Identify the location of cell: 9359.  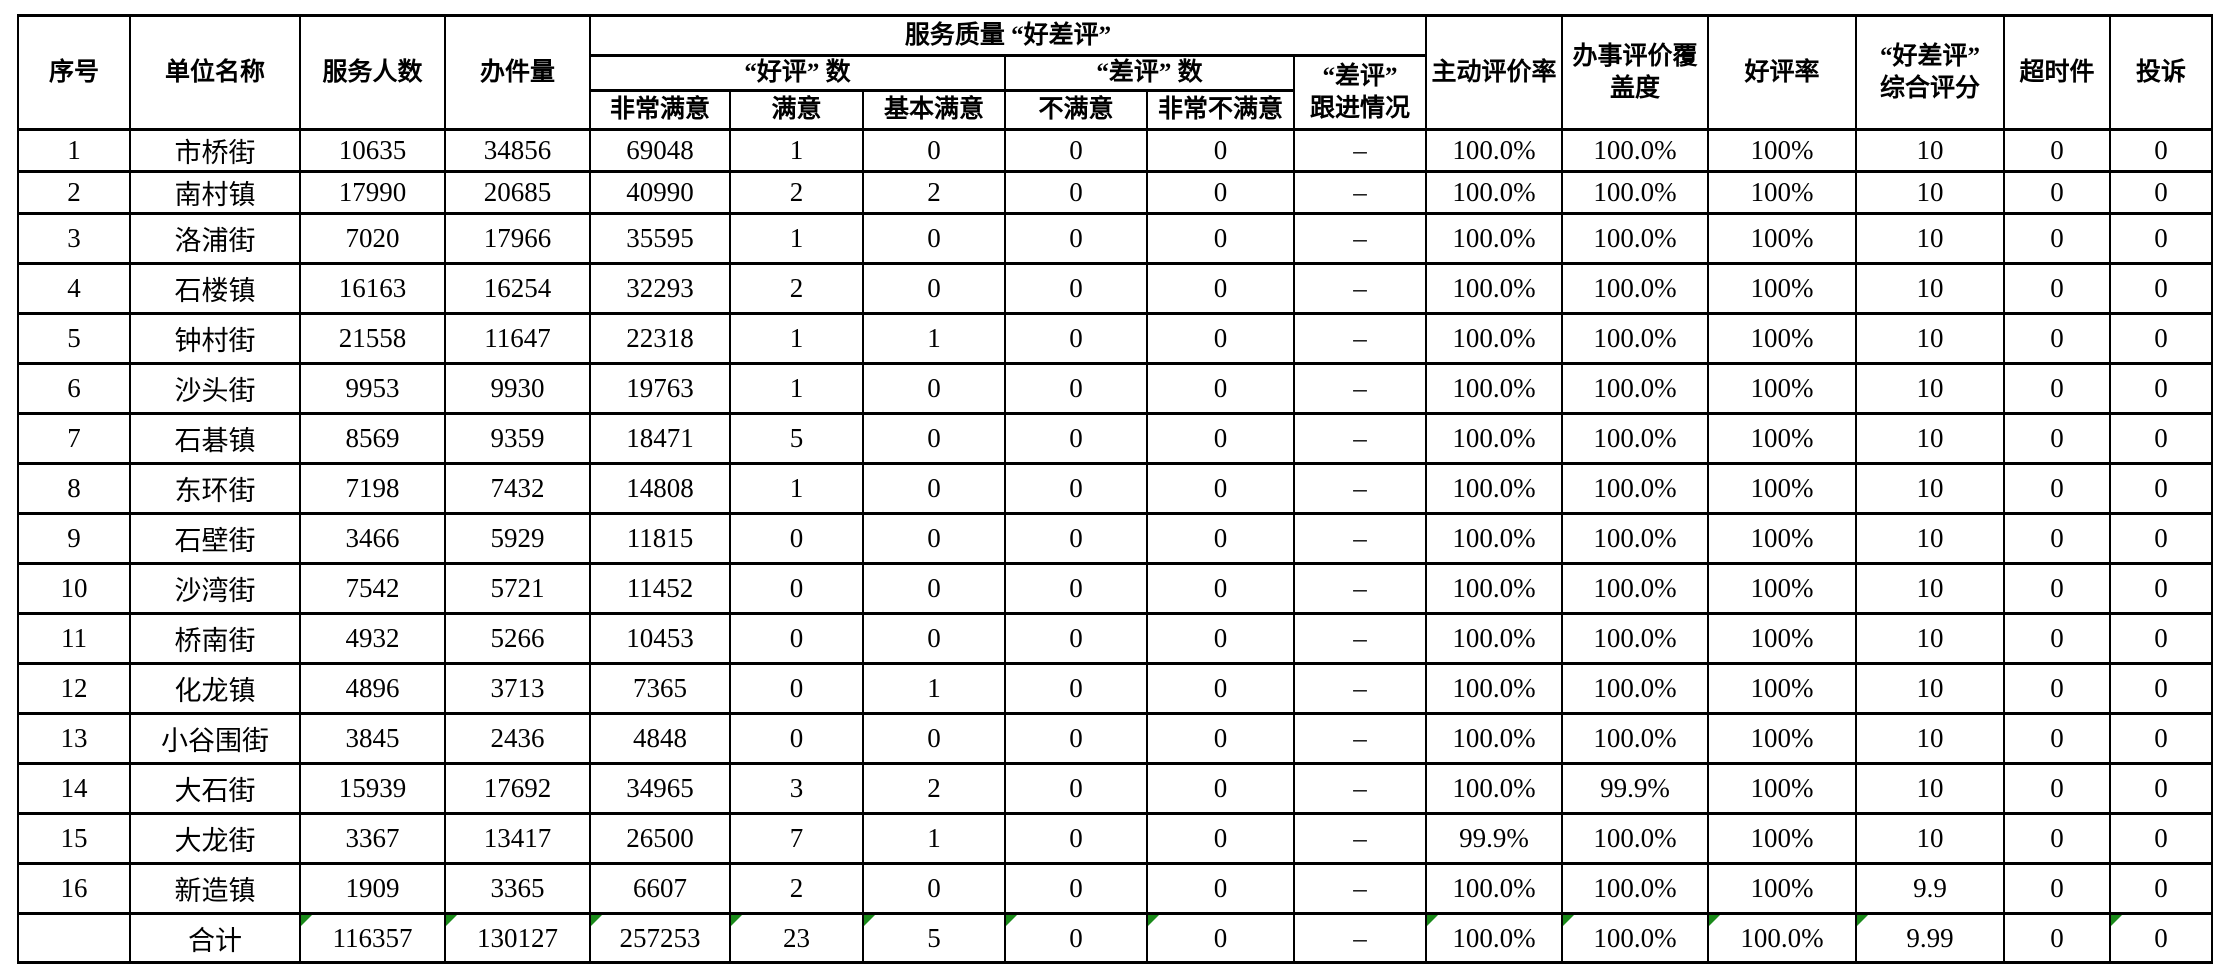
(517, 438).